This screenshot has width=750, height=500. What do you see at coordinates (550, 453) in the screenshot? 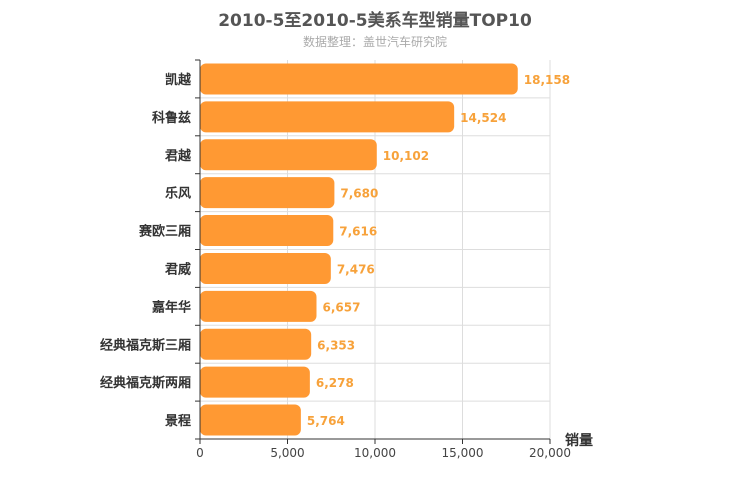
I see `x-tick-label: 20,000` at bounding box center [550, 453].